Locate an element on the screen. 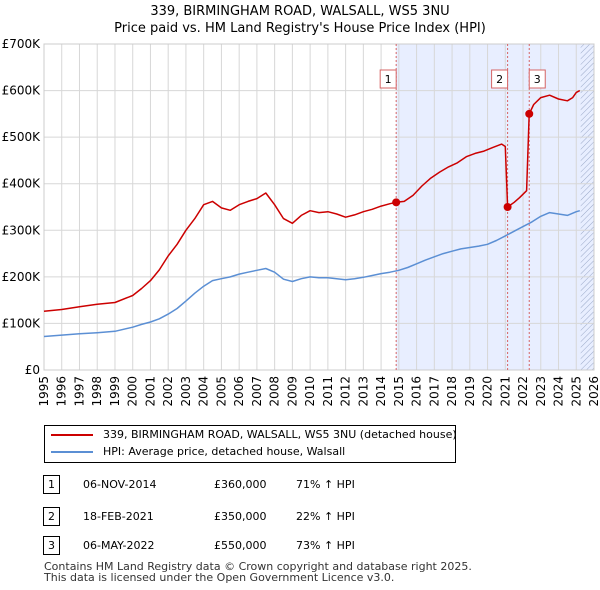 The image size is (600, 590). x-tick-label: 1995 is located at coordinates (44, 391).